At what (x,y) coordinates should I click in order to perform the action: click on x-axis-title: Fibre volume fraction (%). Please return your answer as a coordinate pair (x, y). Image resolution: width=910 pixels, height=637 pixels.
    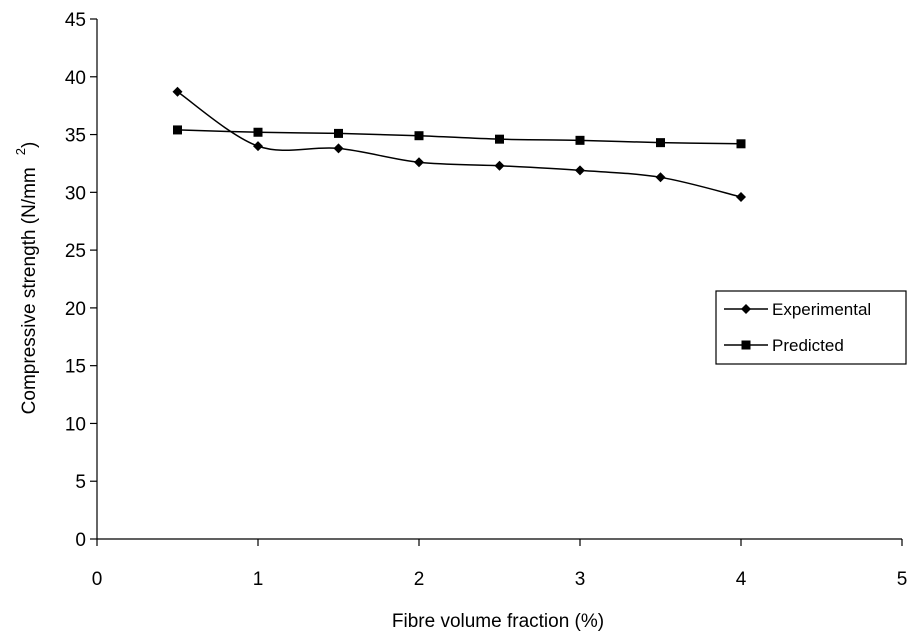
    Looking at the image, I should click on (498, 621).